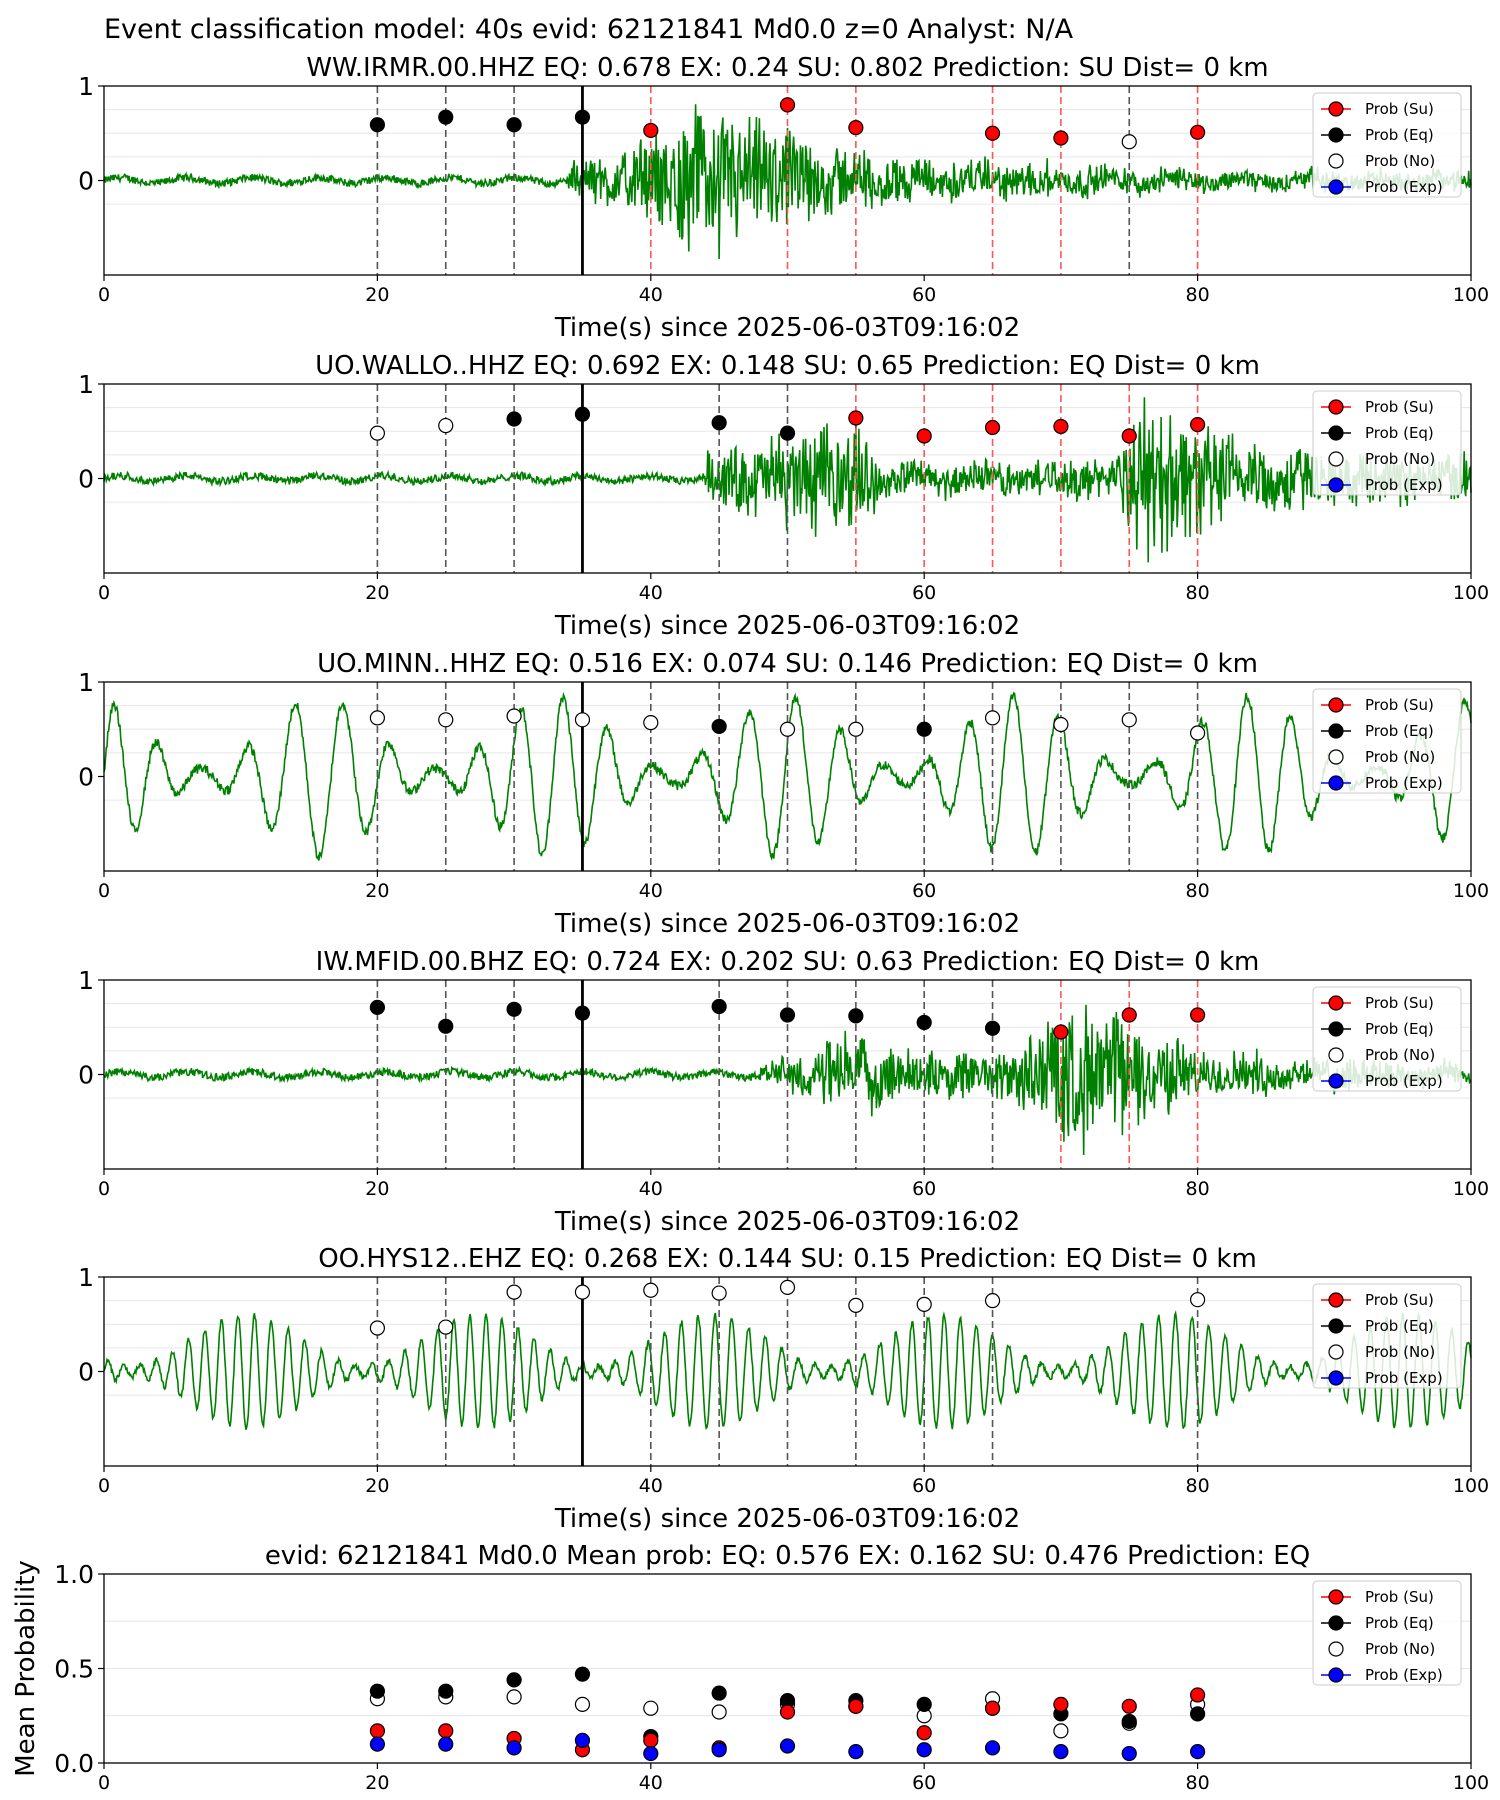 The height and width of the screenshot is (1800, 1500). What do you see at coordinates (787, 1369) in the screenshot?
I see `waveform-trace` at bounding box center [787, 1369].